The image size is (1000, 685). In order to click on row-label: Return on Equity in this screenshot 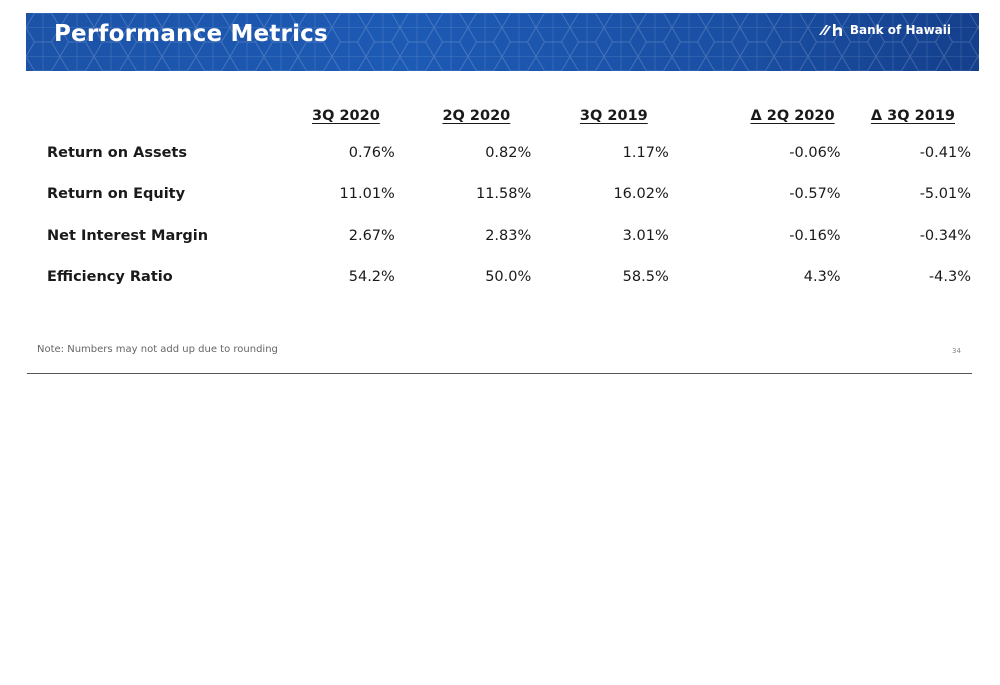, I will do `click(116, 194)`.